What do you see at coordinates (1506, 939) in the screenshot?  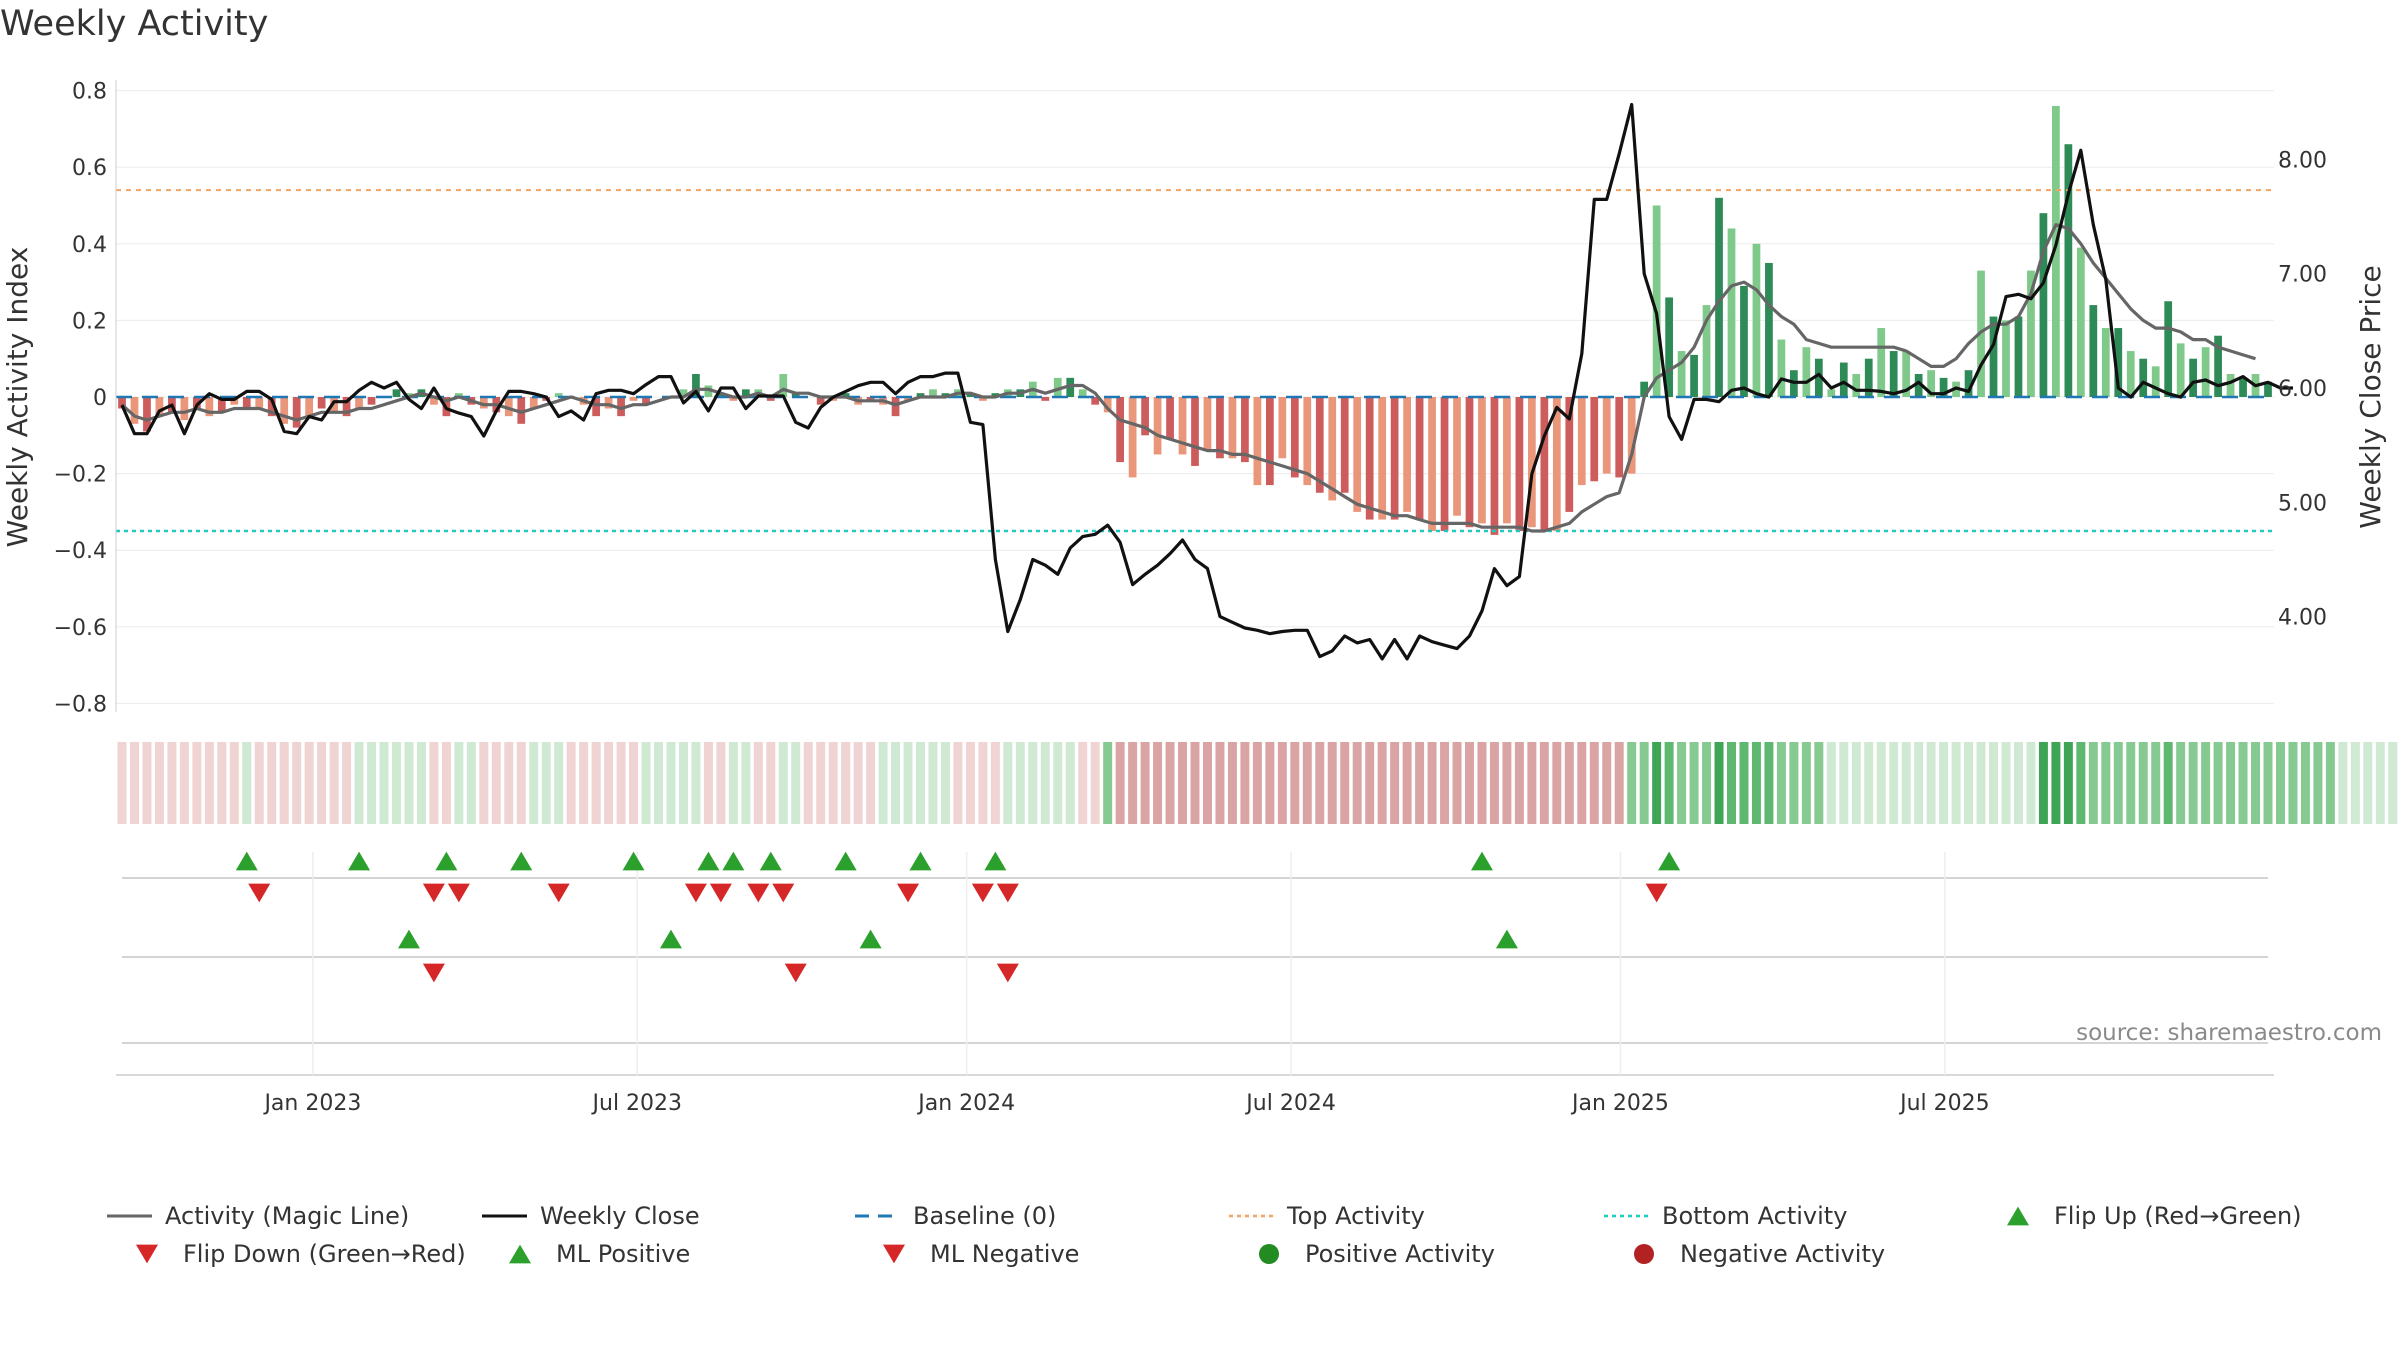 I see `ml-positive-marker` at bounding box center [1506, 939].